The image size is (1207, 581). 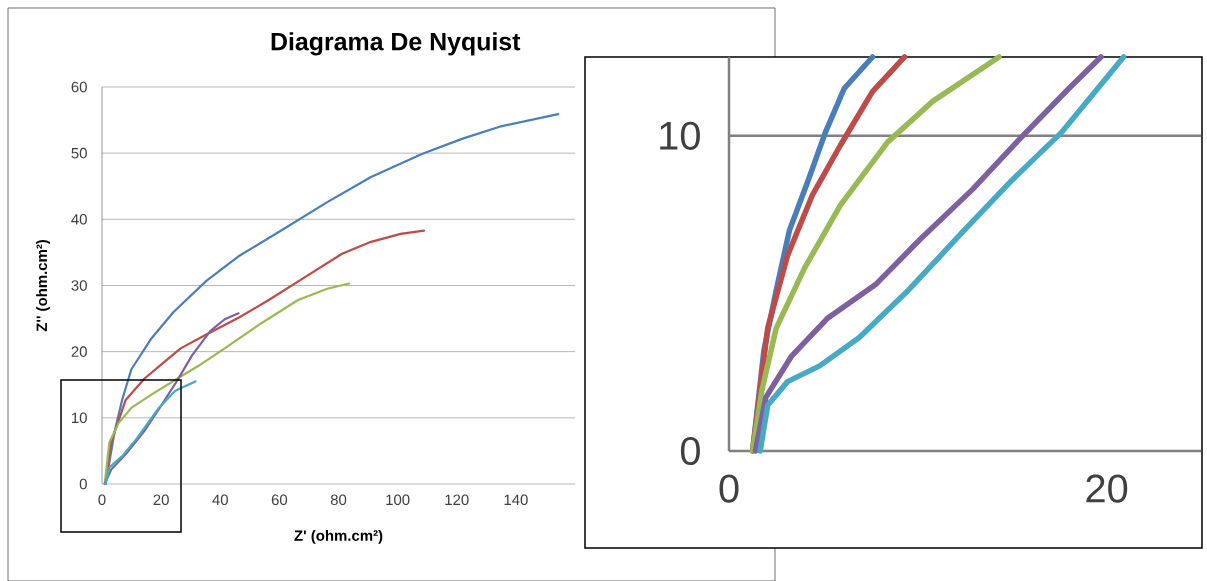 I want to click on y-axis-title: Z'' (ohm.cm²), so click(x=43, y=285).